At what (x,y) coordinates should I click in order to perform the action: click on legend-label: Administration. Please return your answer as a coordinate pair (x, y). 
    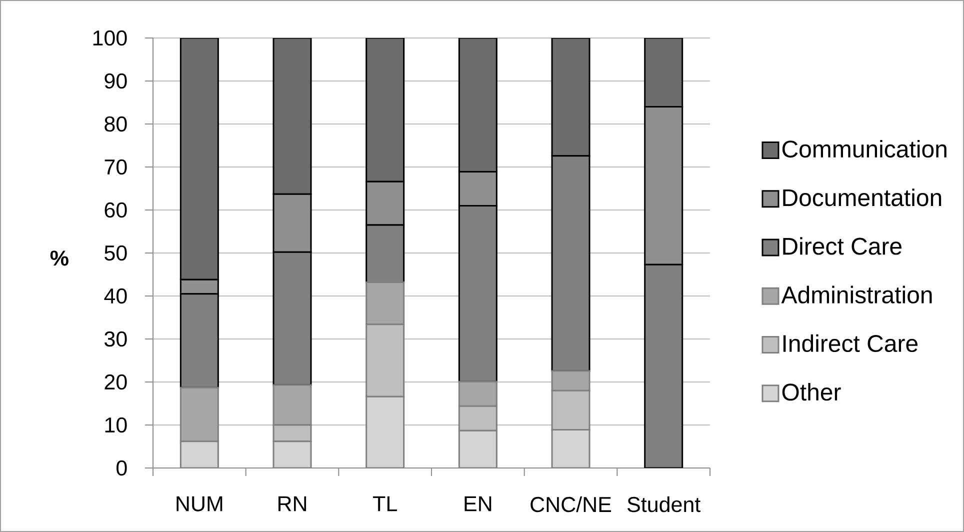
    Looking at the image, I should click on (856, 295).